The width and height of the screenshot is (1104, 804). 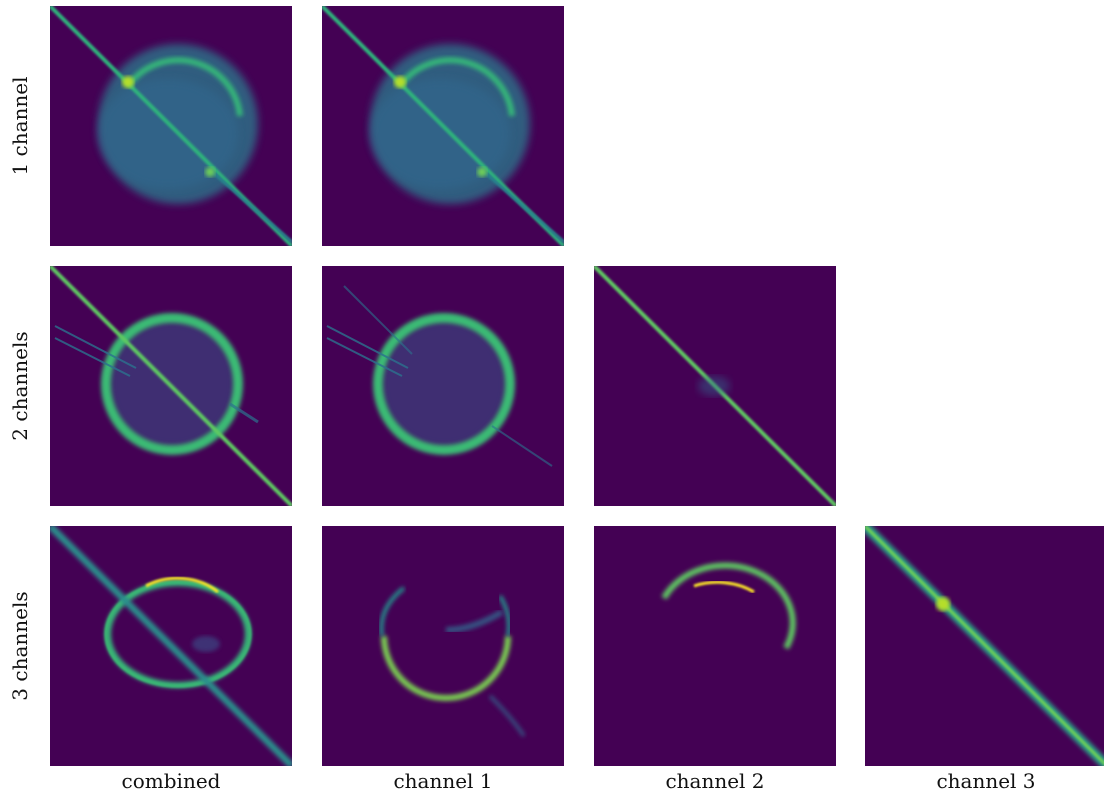 What do you see at coordinates (171, 386) in the screenshot?
I see `panel-r2-combined` at bounding box center [171, 386].